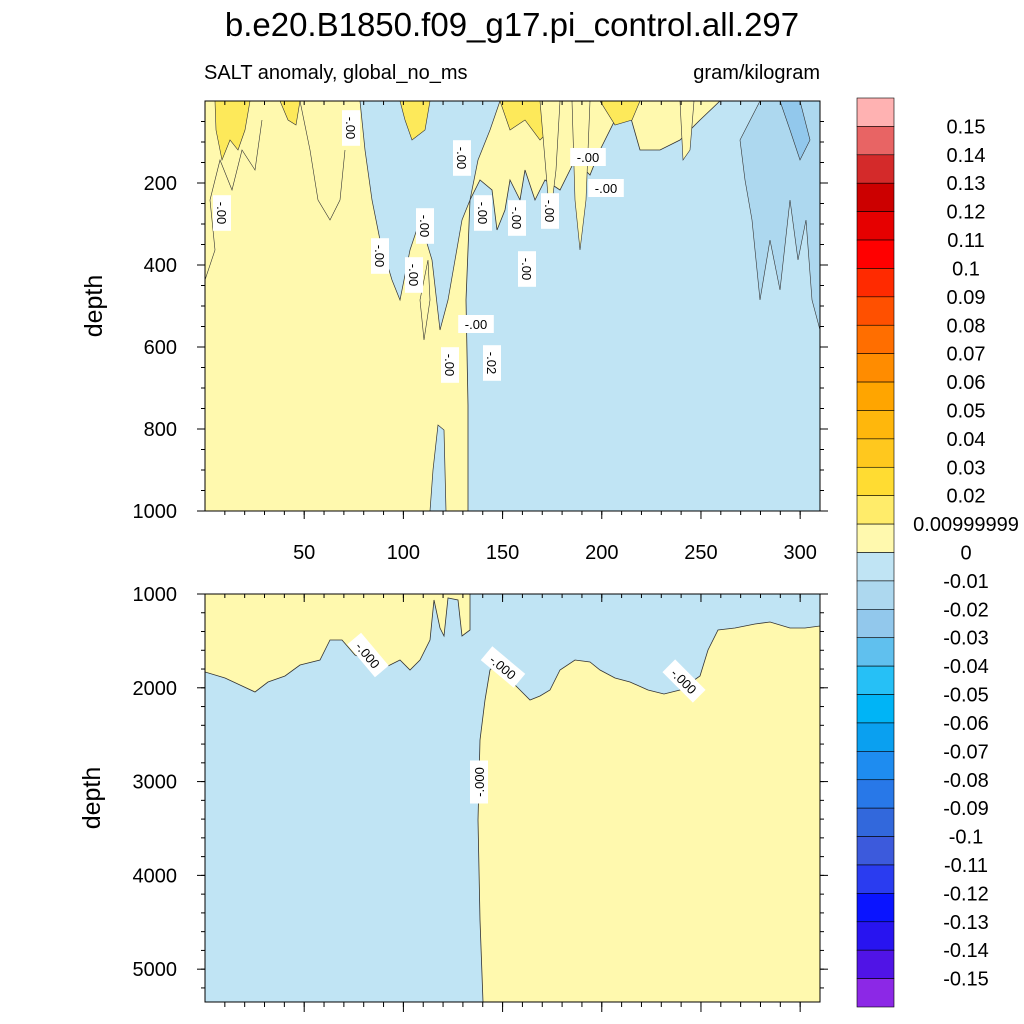  I want to click on colorbar-label: 0.1, so click(966, 269).